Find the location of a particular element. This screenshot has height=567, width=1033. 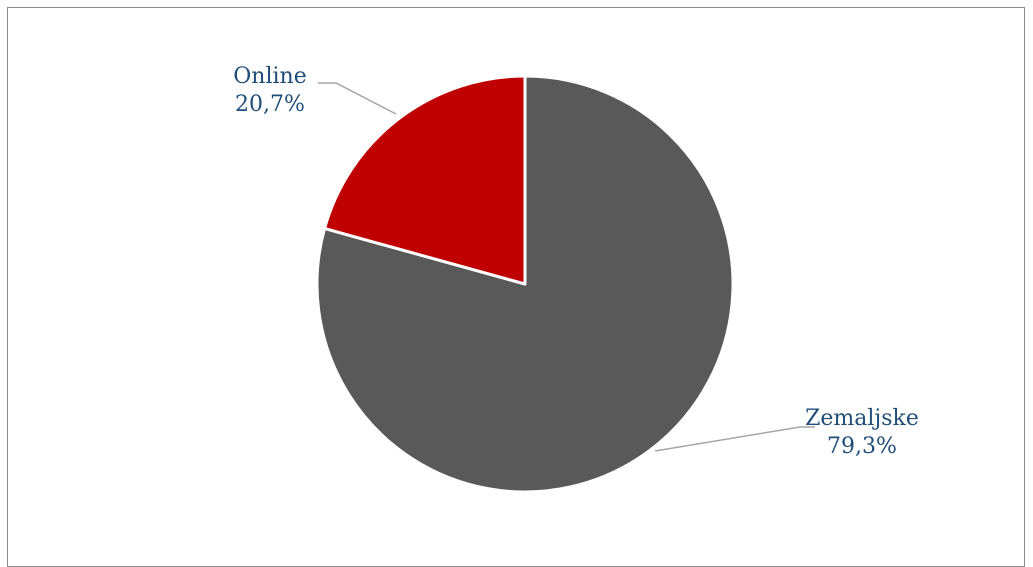

slice-label-name: Zemaljske is located at coordinates (862, 418).